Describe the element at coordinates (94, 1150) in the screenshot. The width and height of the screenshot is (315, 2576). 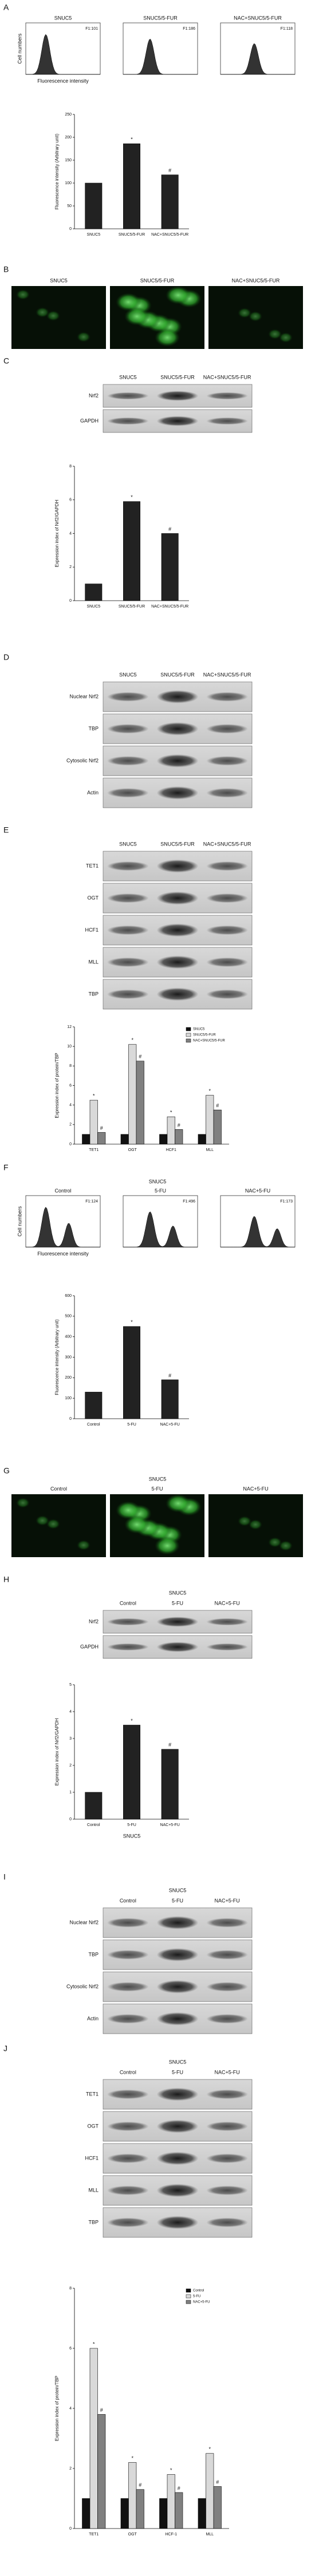
I see `x-tick-label: TET1` at that location.